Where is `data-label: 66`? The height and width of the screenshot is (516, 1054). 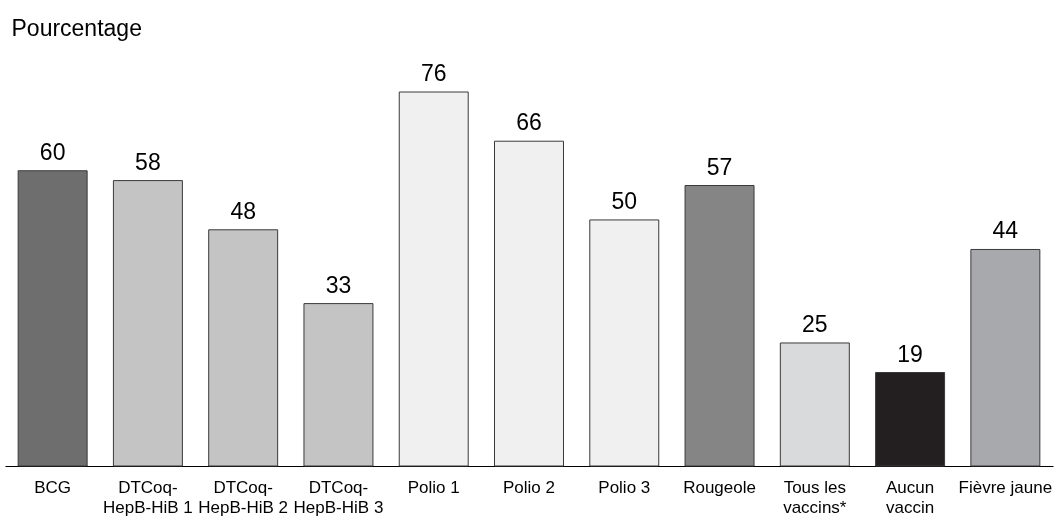
data-label: 66 is located at coordinates (529, 122).